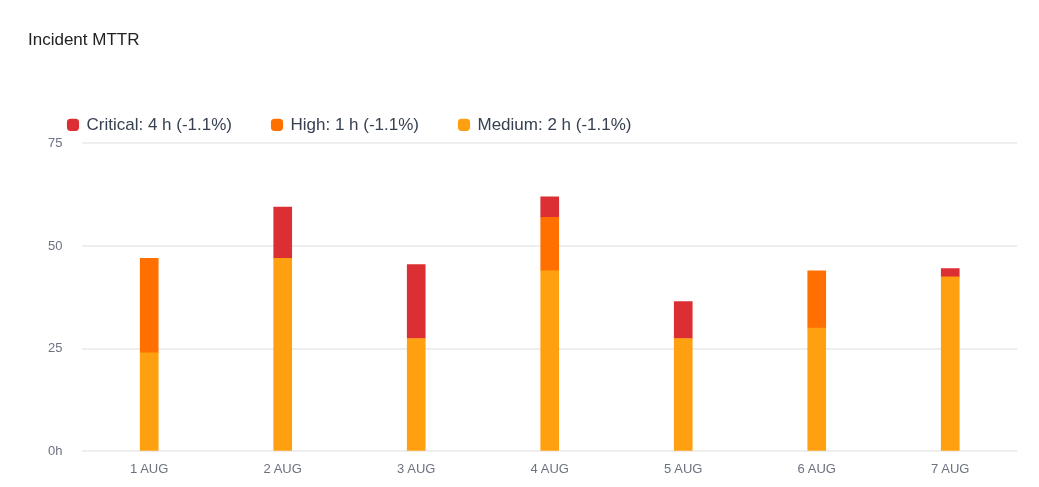 The width and height of the screenshot is (1039, 487). Describe the element at coordinates (55, 245) in the screenshot. I see `y-tick-label: 50` at that location.